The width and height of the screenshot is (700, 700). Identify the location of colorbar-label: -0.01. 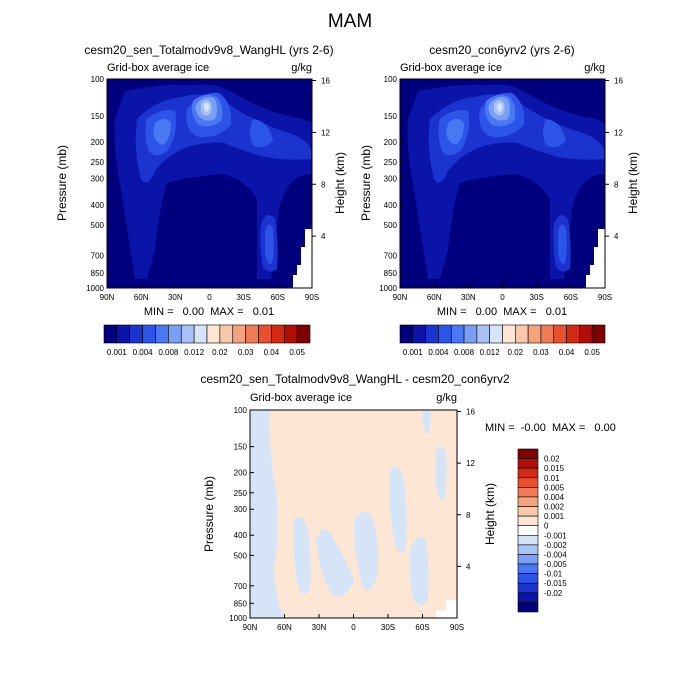
(553, 574).